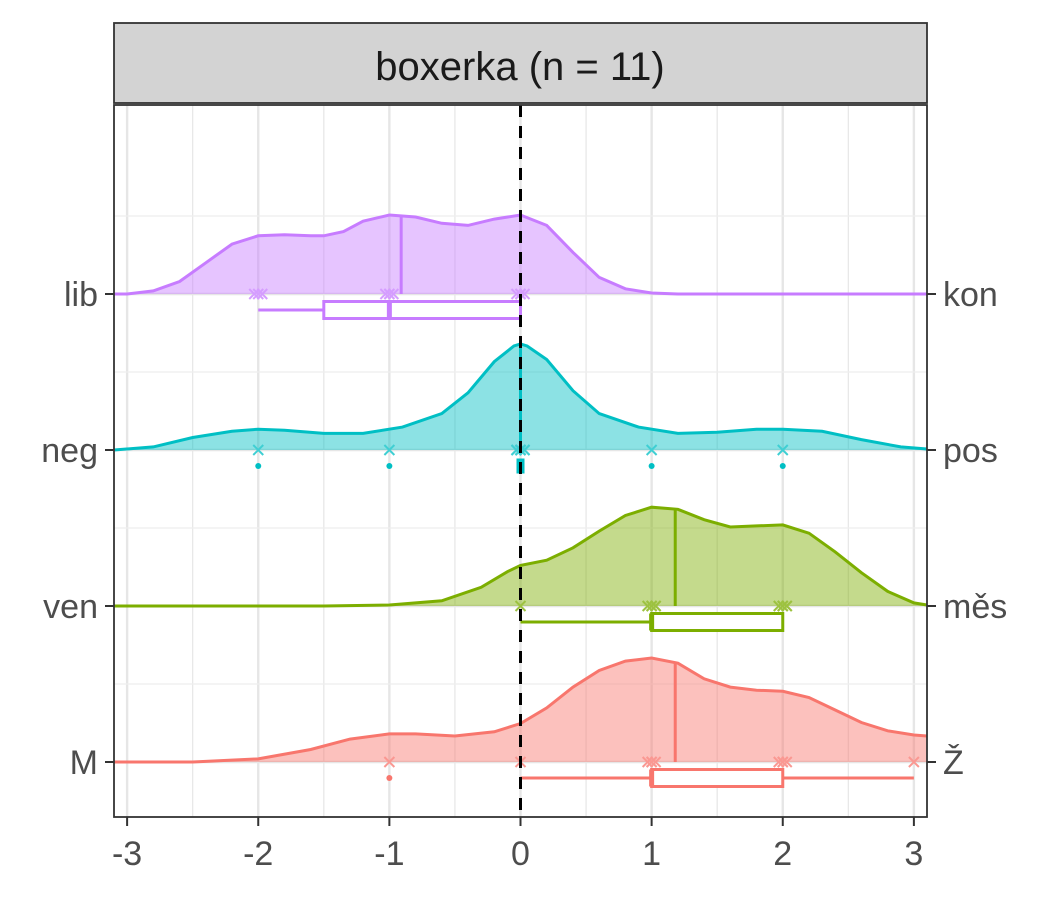 Image resolution: width=1050 pixels, height=900 pixels. What do you see at coordinates (77, 529) in the screenshot?
I see `y-axis-left: lib neg ven M` at bounding box center [77, 529].